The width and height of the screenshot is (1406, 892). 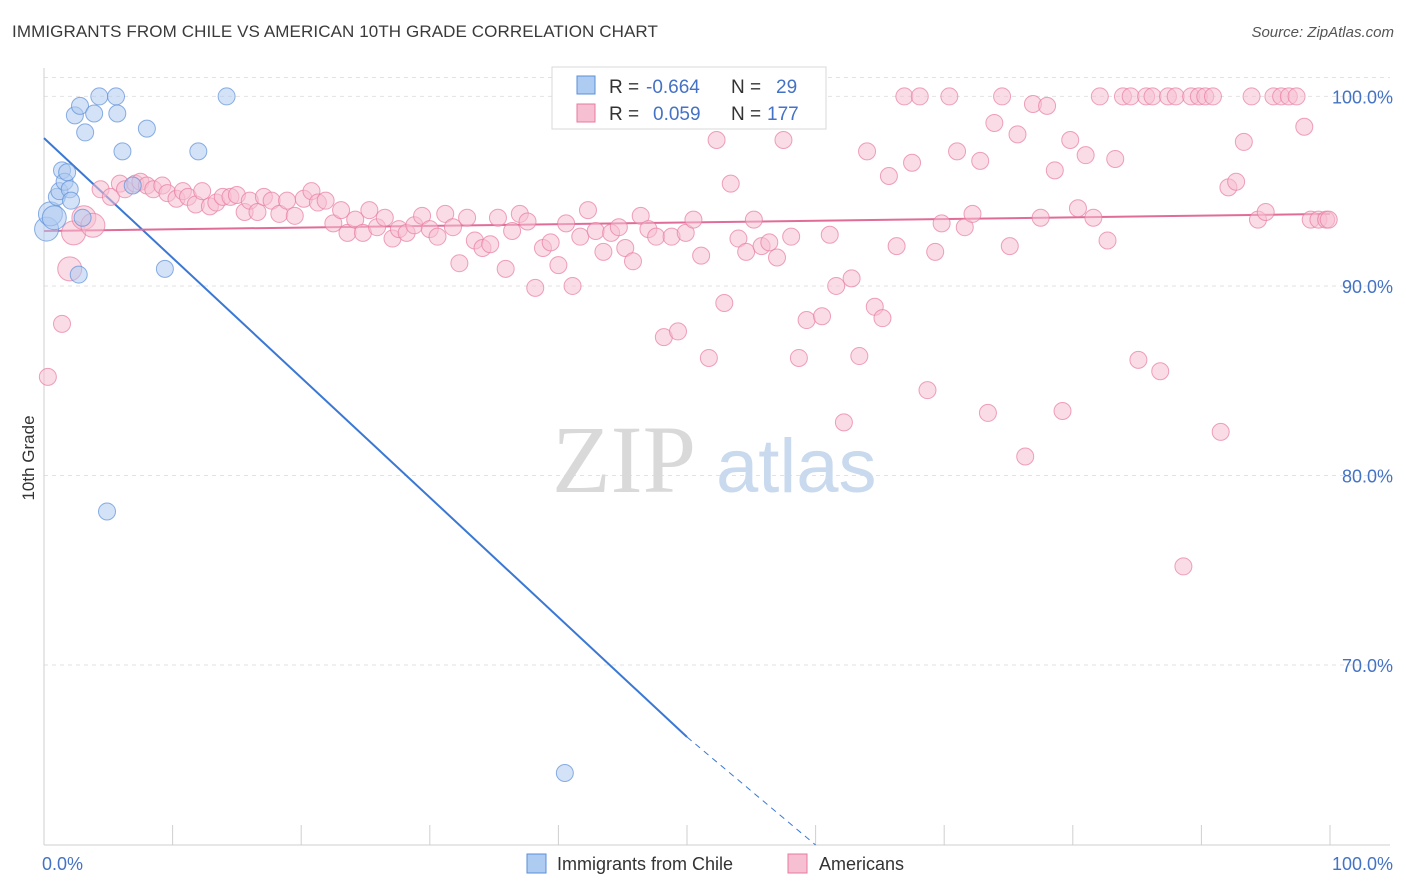 I want to click on watermark: ZIP atlas, so click(x=714, y=459).